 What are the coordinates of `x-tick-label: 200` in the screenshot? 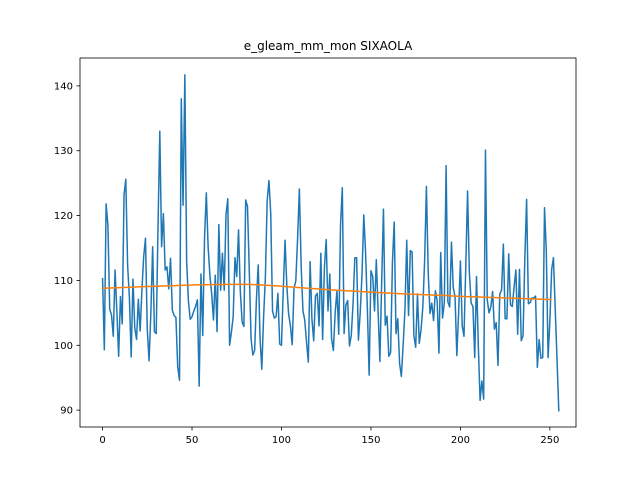 It's located at (460, 440).